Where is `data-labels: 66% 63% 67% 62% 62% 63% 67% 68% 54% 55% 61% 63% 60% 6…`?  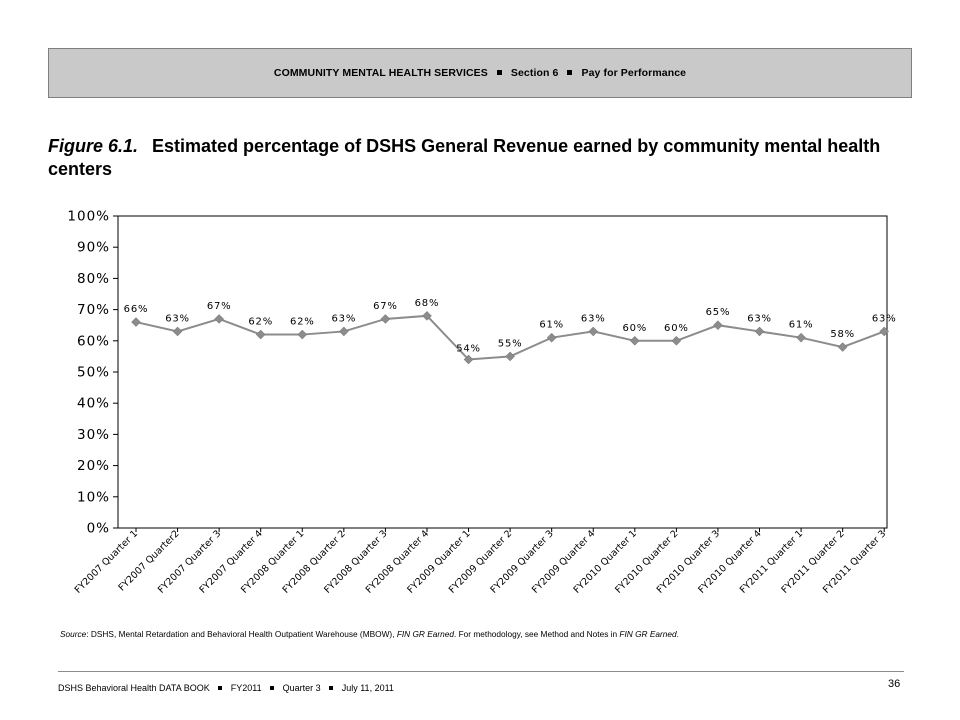
data-labels: 66% 63% 67% 62% 62% 63% 67% 68% 54% 55% 61% 63% 60% 6… is located at coordinates (510, 326).